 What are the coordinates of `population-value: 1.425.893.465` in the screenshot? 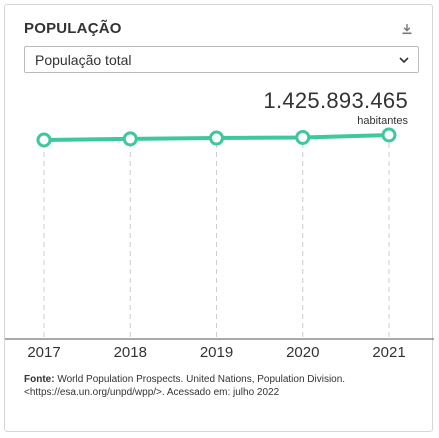 It's located at (335, 100).